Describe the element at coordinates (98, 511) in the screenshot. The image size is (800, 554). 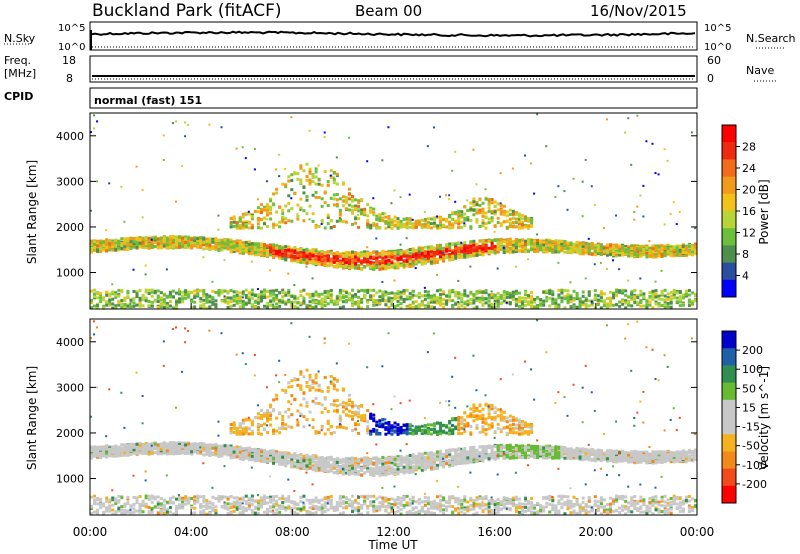
I see `velocity-cell` at that location.